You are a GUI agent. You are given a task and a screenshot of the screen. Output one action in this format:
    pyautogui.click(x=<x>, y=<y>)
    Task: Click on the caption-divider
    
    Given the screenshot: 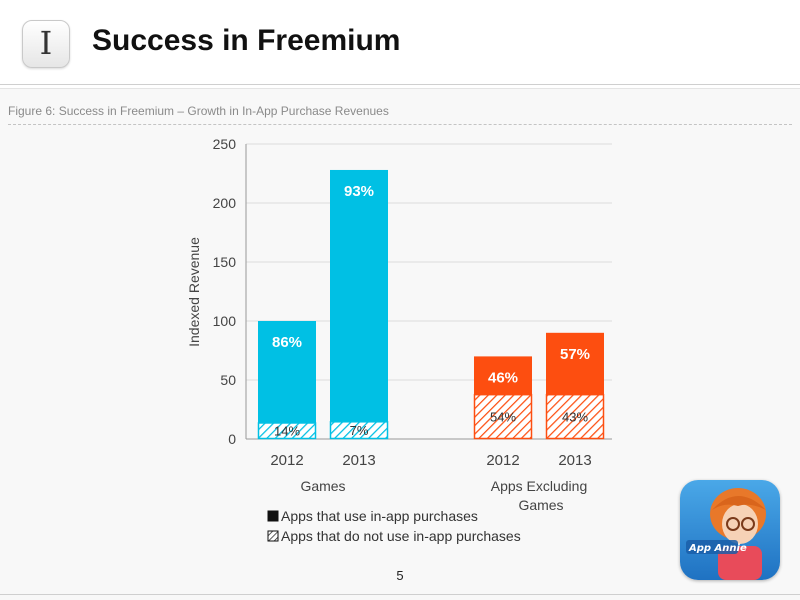 What is the action you would take?
    pyautogui.click(x=400, y=124)
    